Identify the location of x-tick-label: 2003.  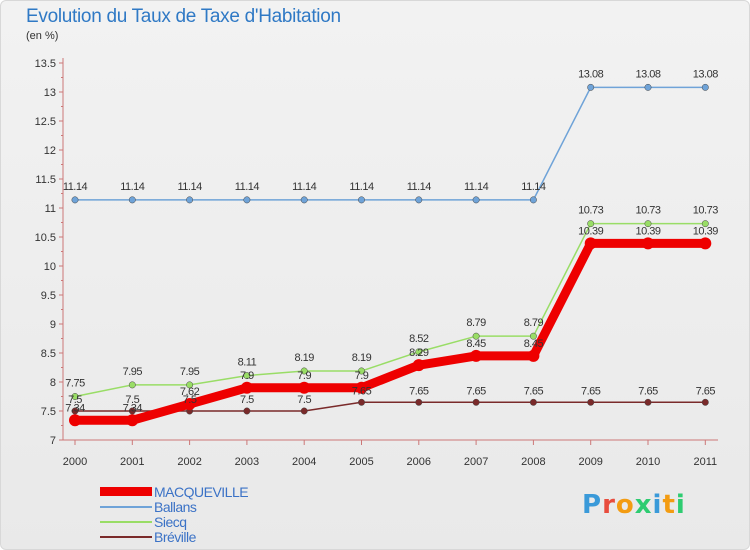
(247, 462).